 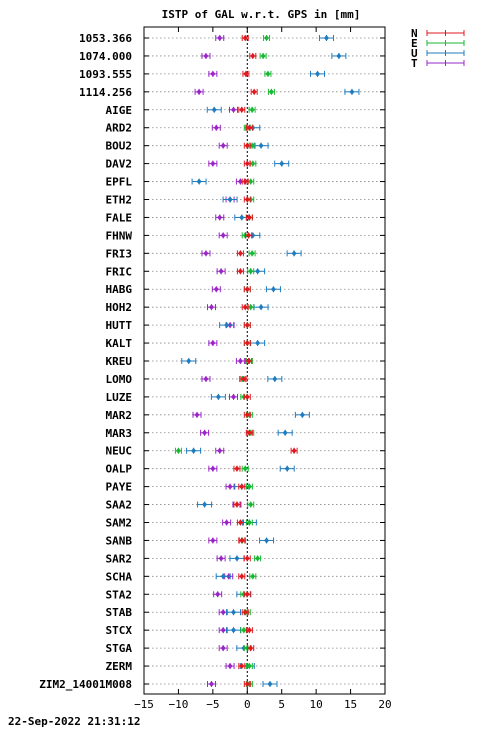 I want to click on x-tick-label: 15, so click(x=350, y=704).